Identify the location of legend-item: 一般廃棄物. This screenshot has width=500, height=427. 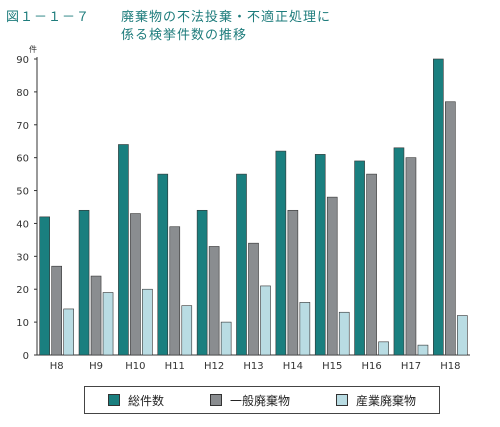
(249, 400).